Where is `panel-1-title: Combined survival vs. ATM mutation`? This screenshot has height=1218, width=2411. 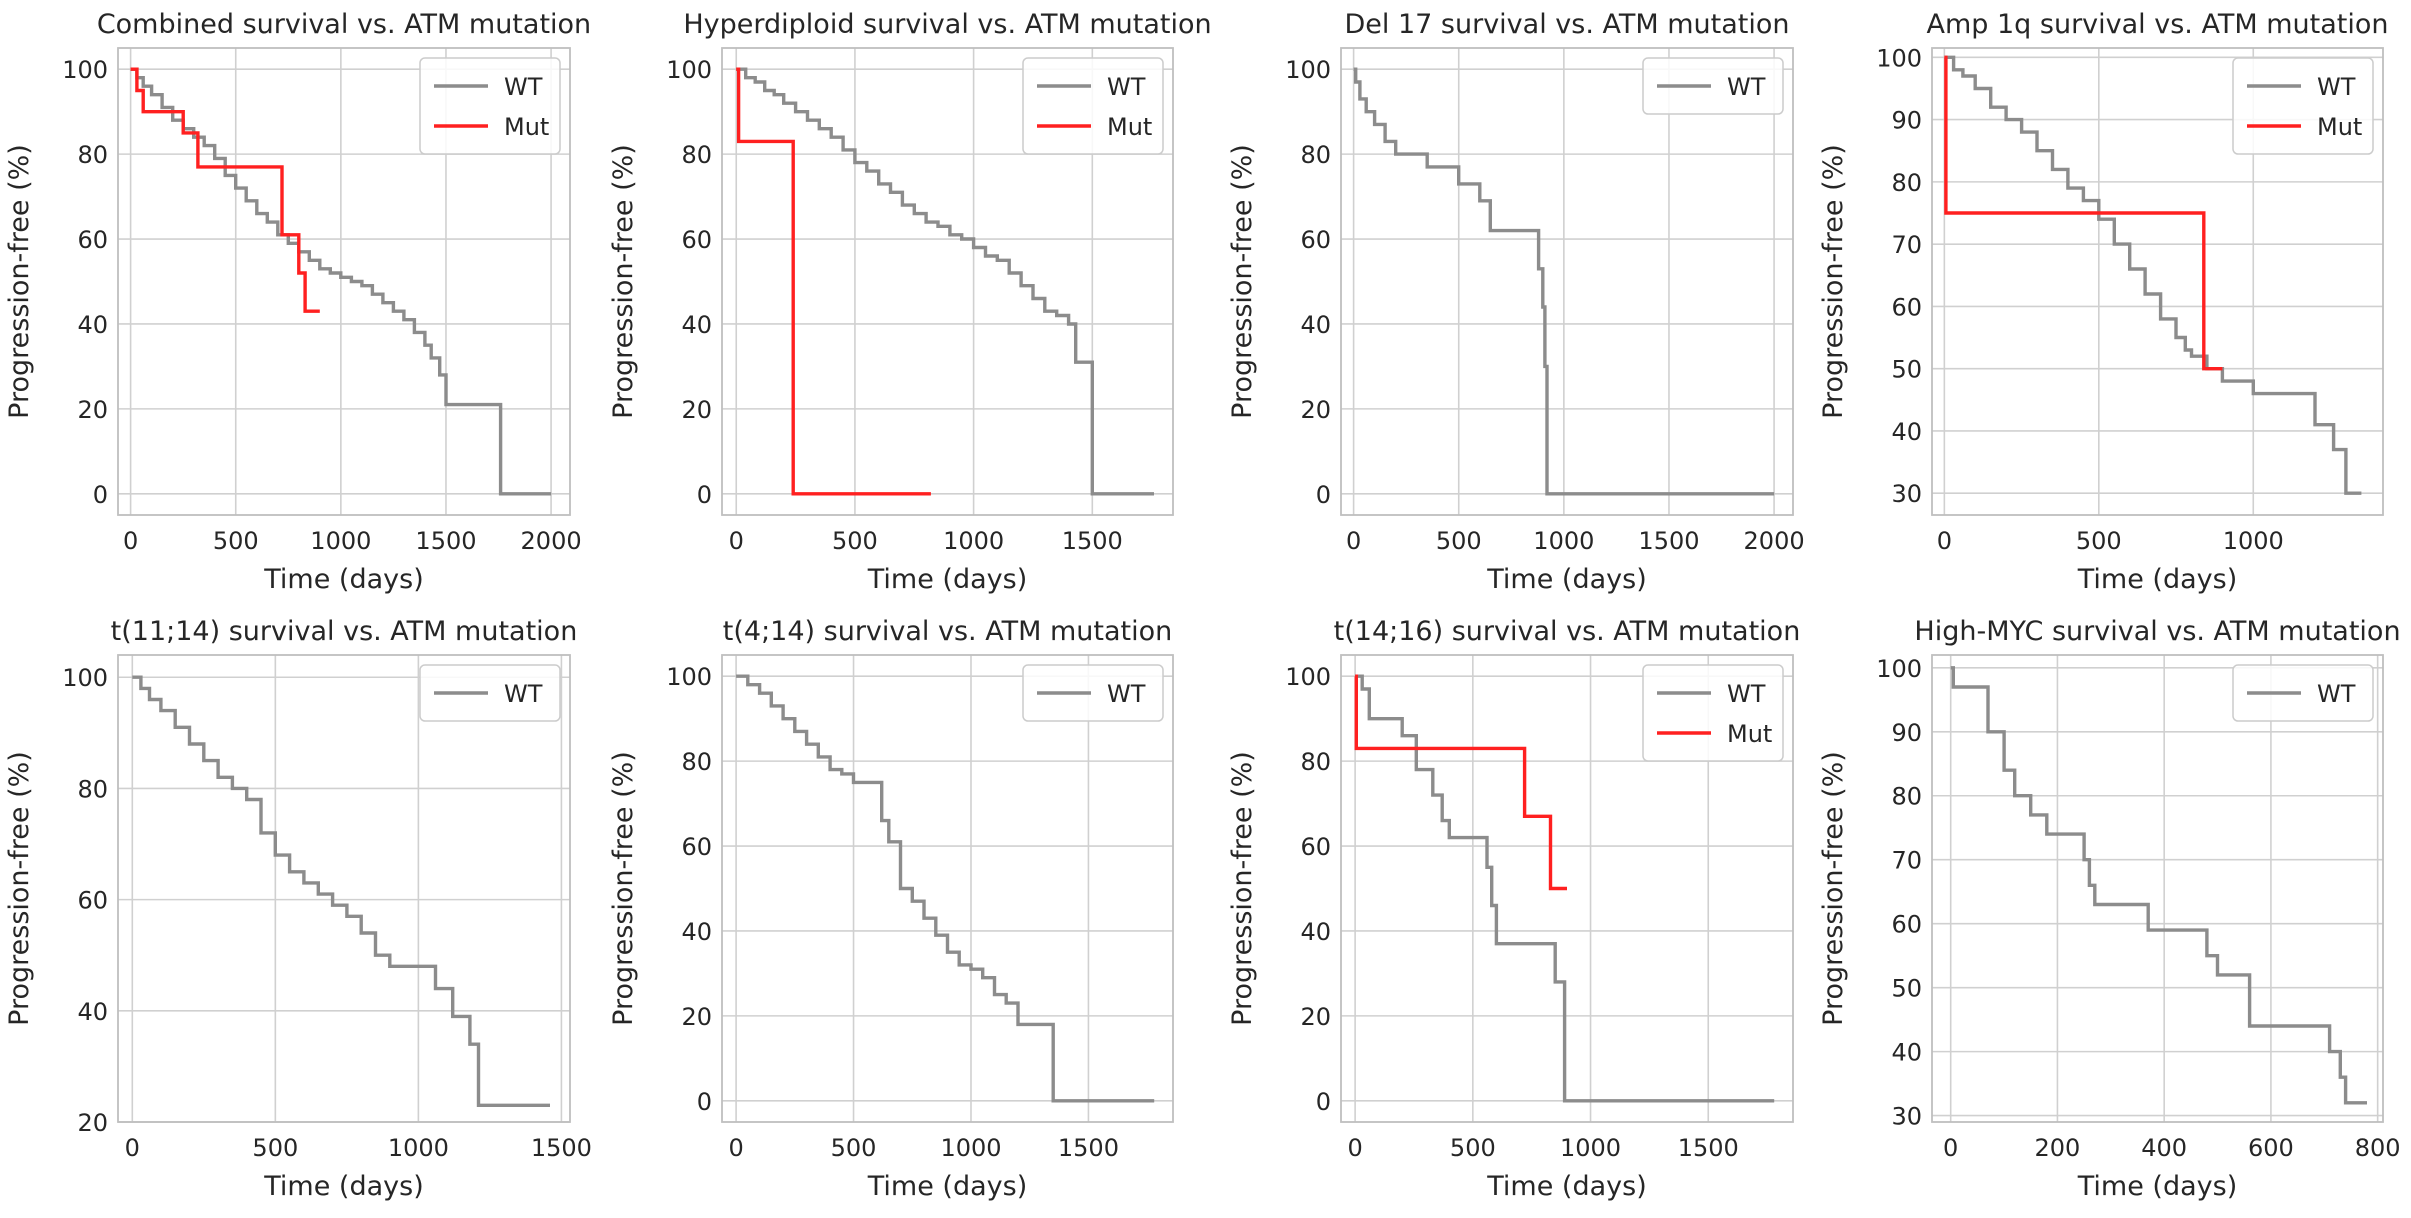
panel-1-title: Combined survival vs. ATM mutation is located at coordinates (344, 24).